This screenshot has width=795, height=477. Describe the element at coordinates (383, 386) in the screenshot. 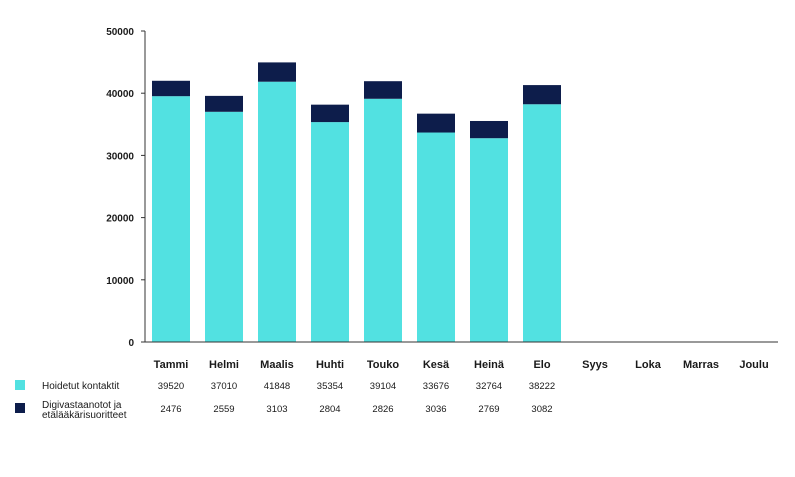

I see `table-cell-value: 39104` at that location.